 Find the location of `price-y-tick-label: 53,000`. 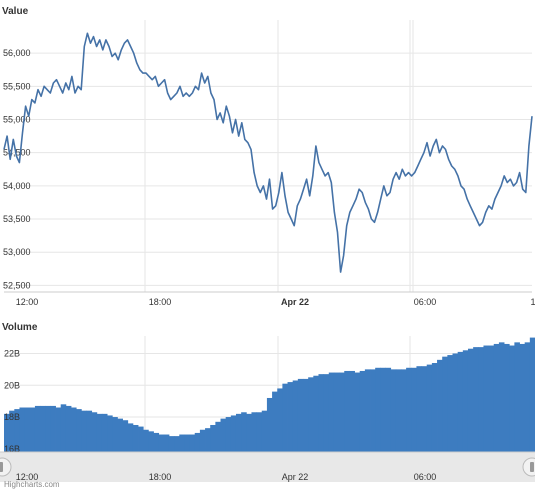

price-y-tick-label: 53,000 is located at coordinates (17, 252).